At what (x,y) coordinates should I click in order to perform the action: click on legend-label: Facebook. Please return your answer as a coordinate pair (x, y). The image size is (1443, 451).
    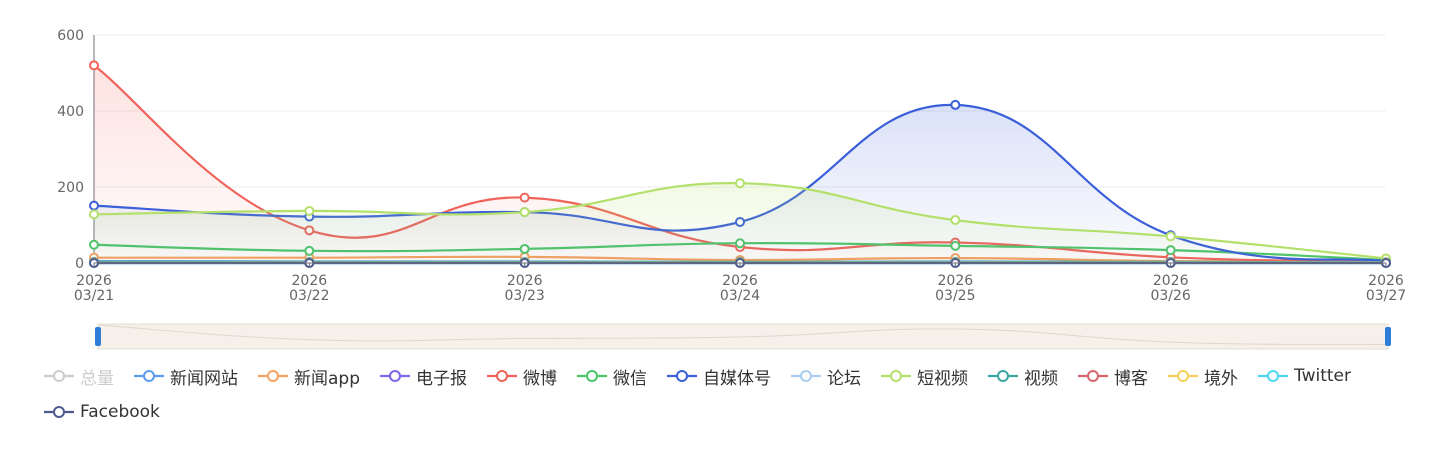
    Looking at the image, I should click on (120, 412).